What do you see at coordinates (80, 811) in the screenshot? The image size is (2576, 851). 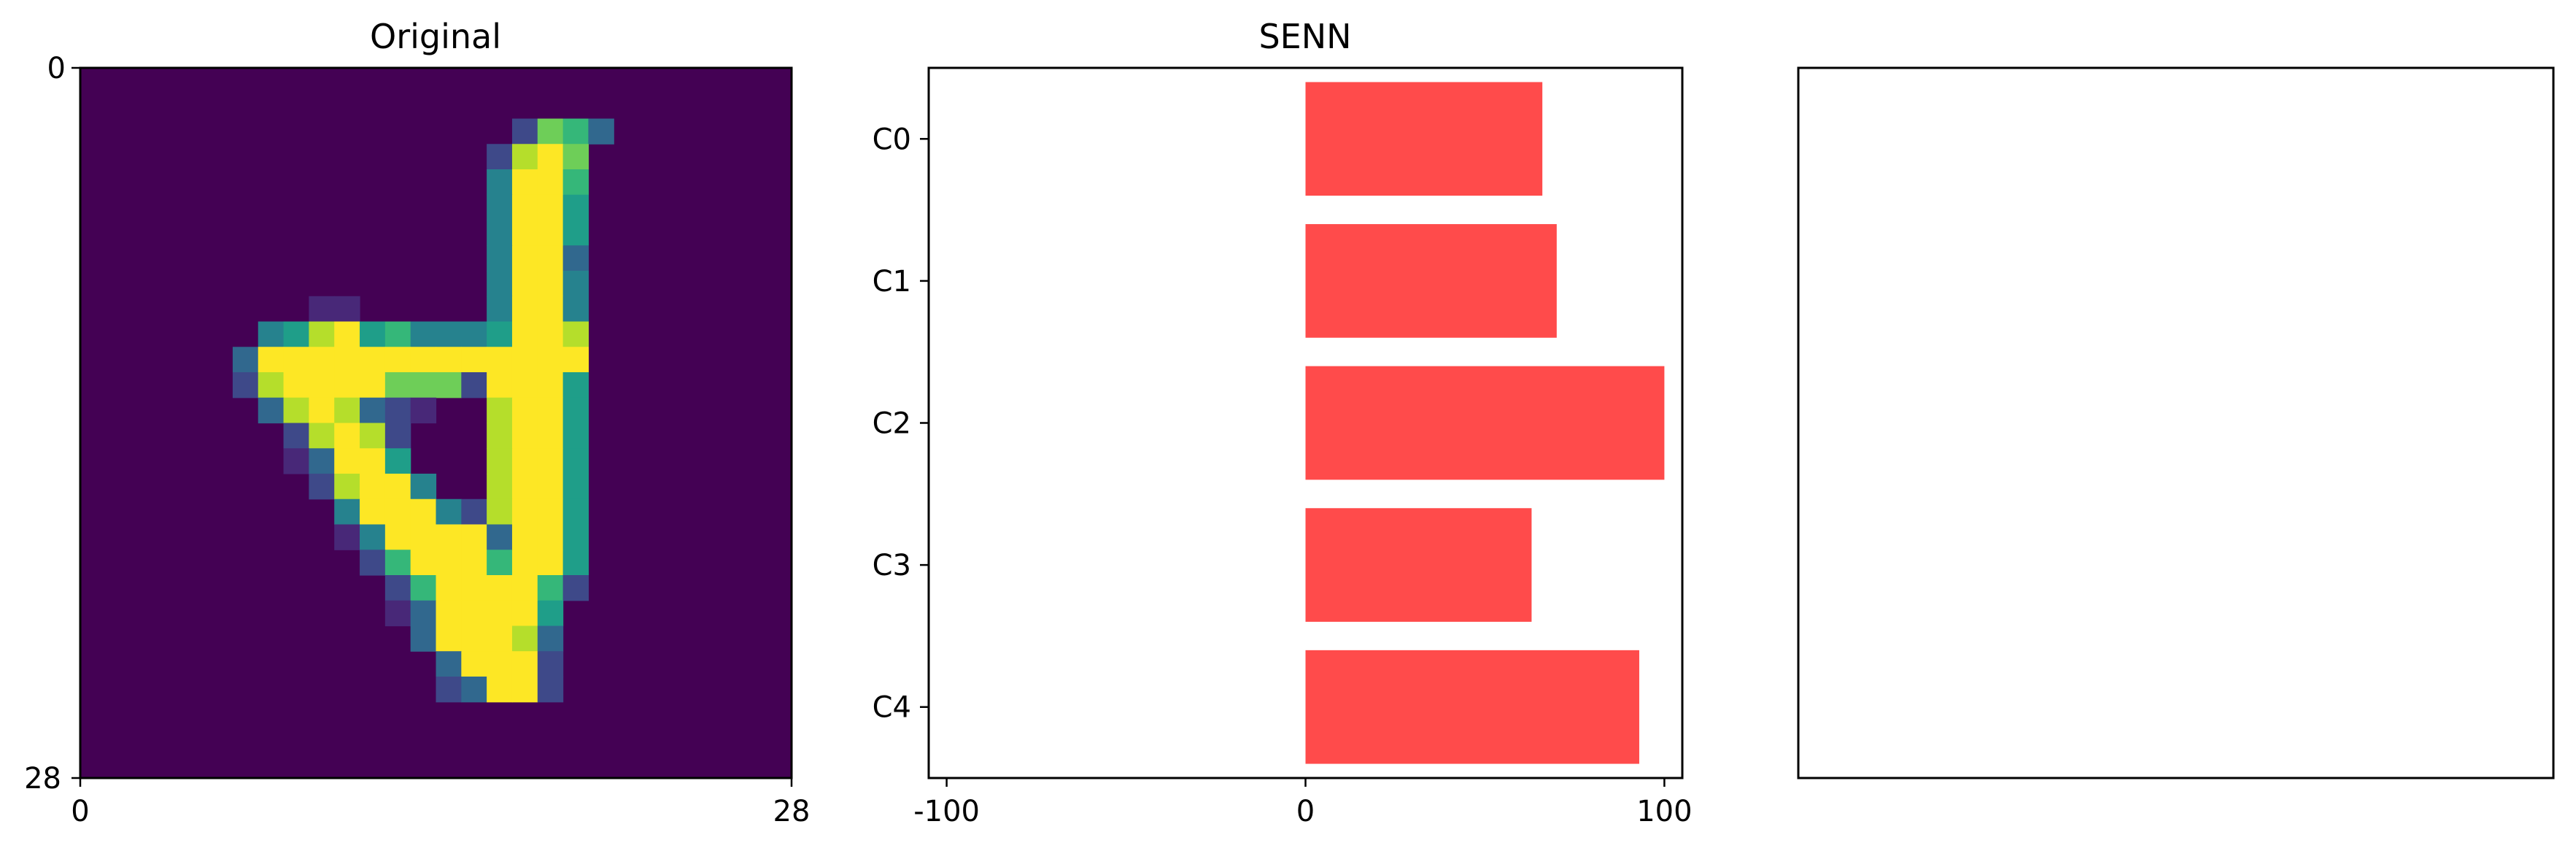 I see `original-xtick-label-left: 0` at bounding box center [80, 811].